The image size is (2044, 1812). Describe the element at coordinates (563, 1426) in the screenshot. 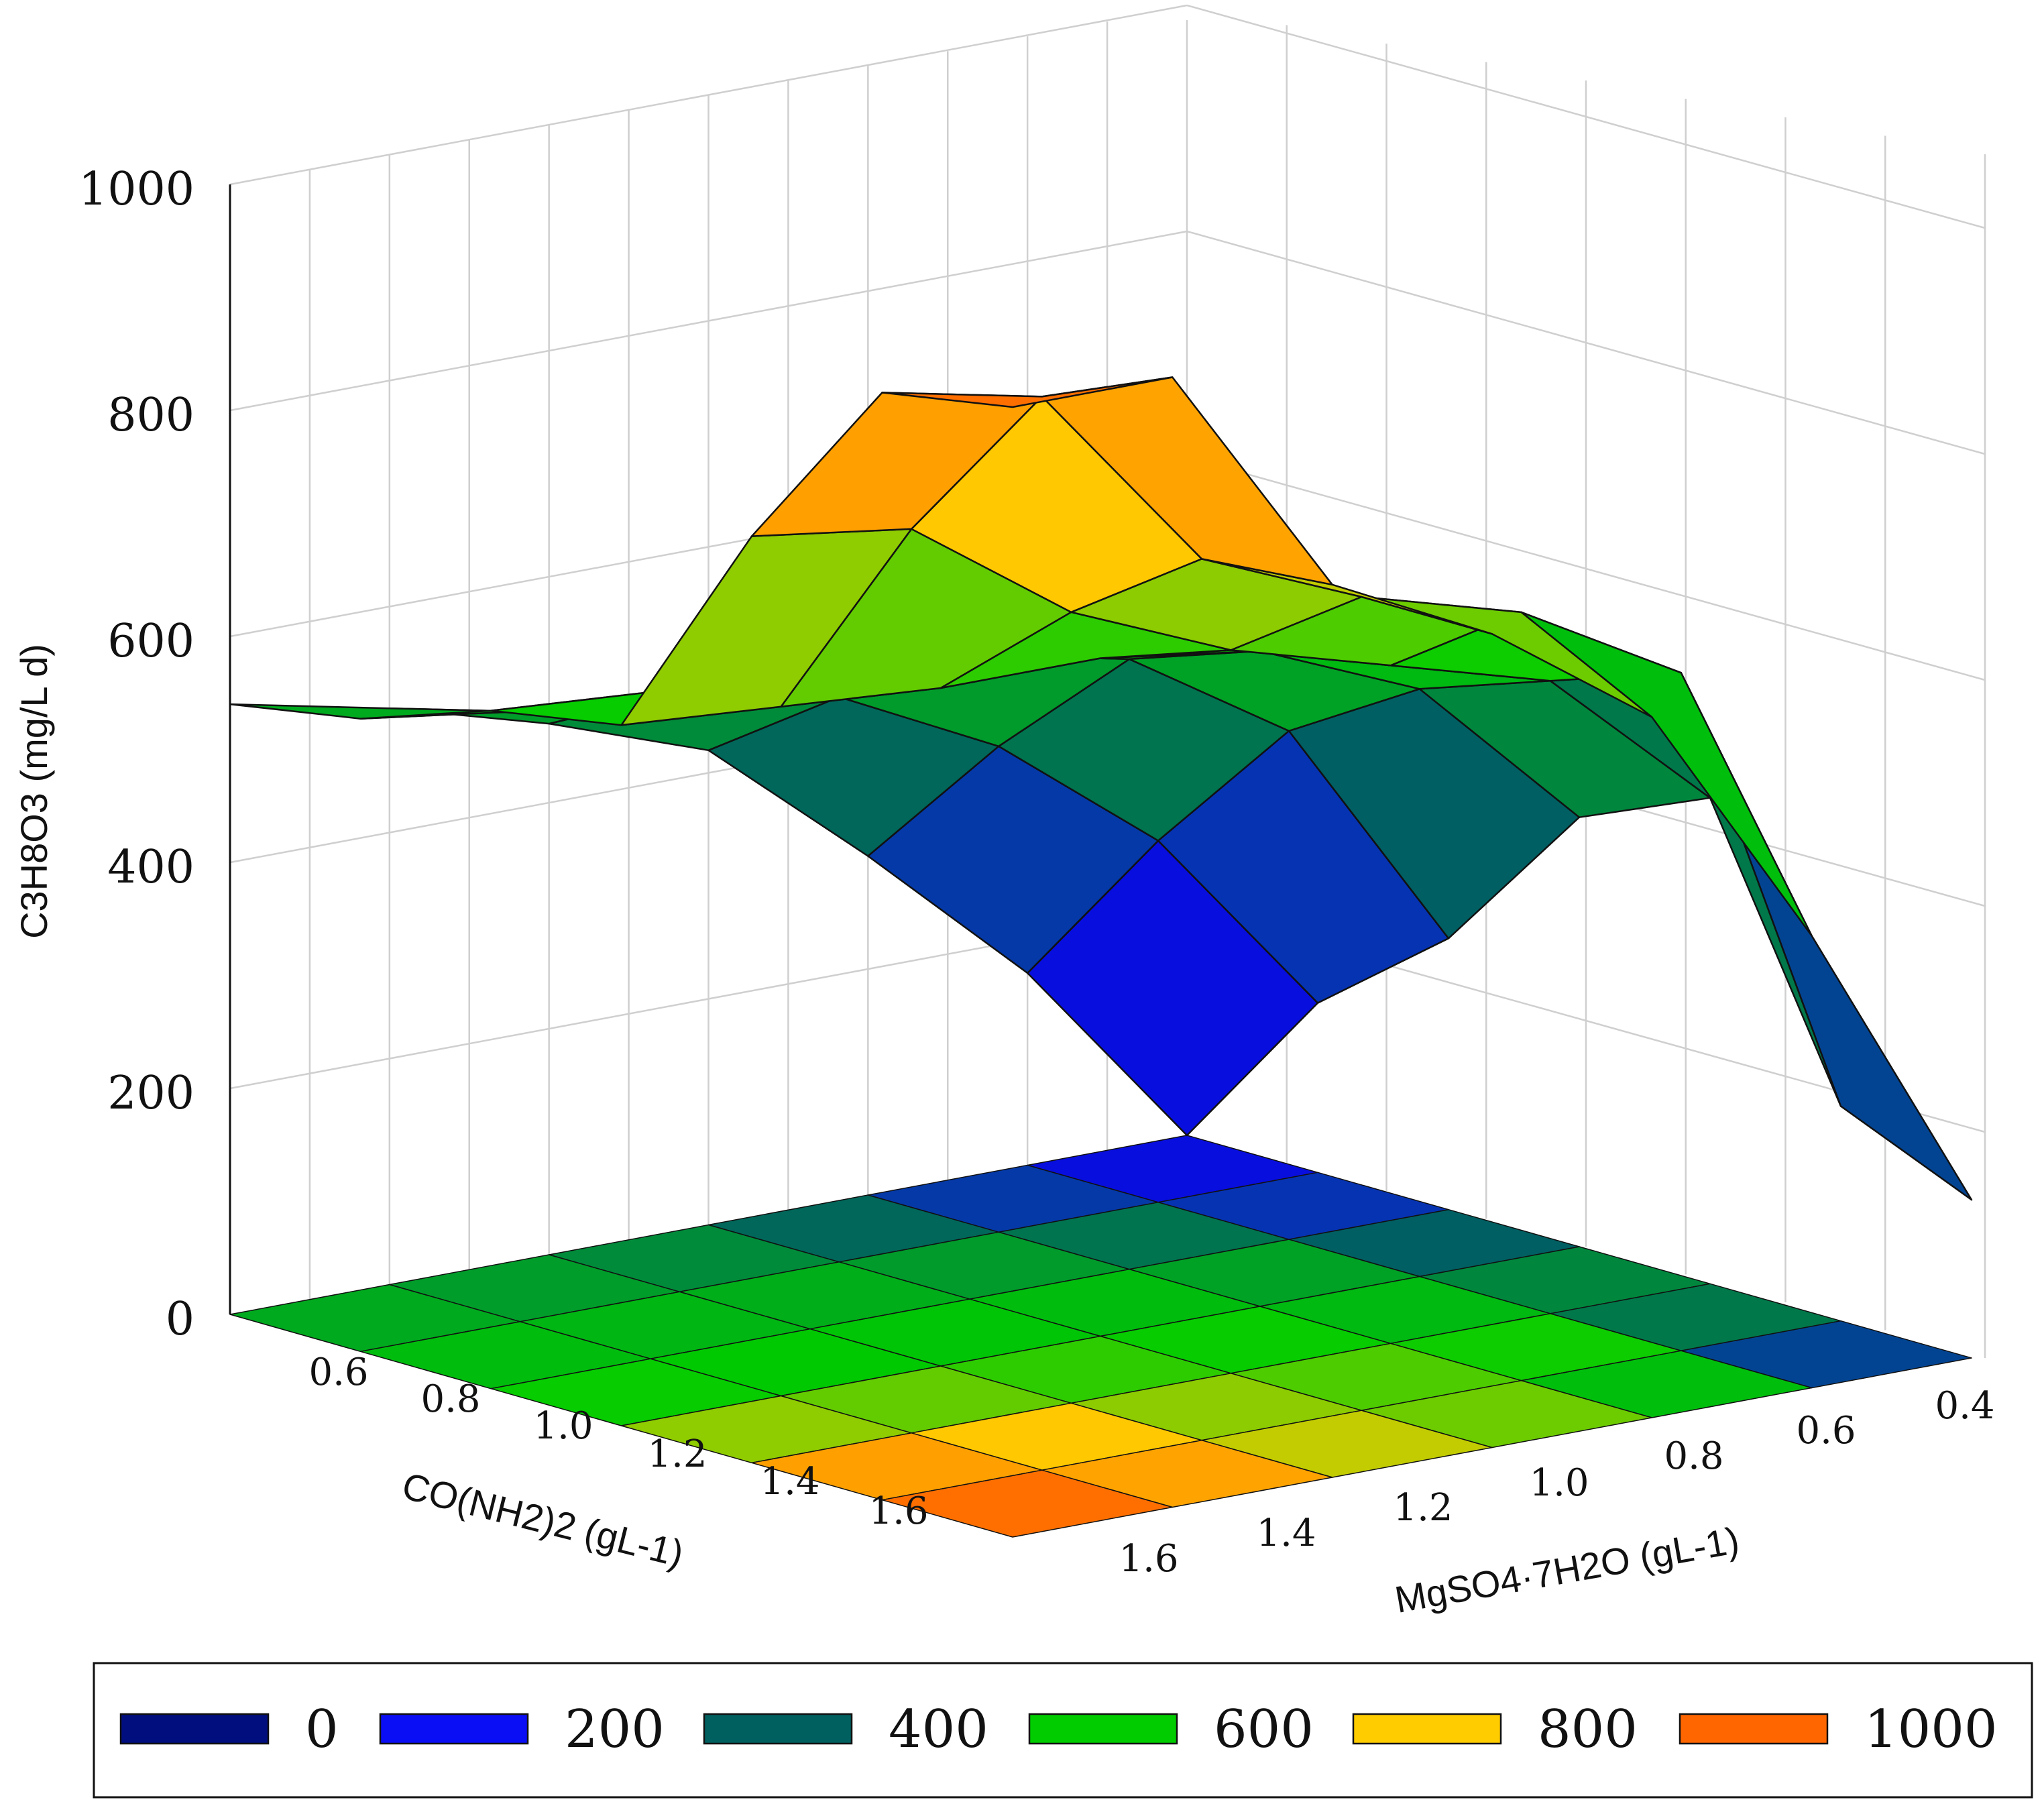

I see `x-tick-label: 1.0` at that location.